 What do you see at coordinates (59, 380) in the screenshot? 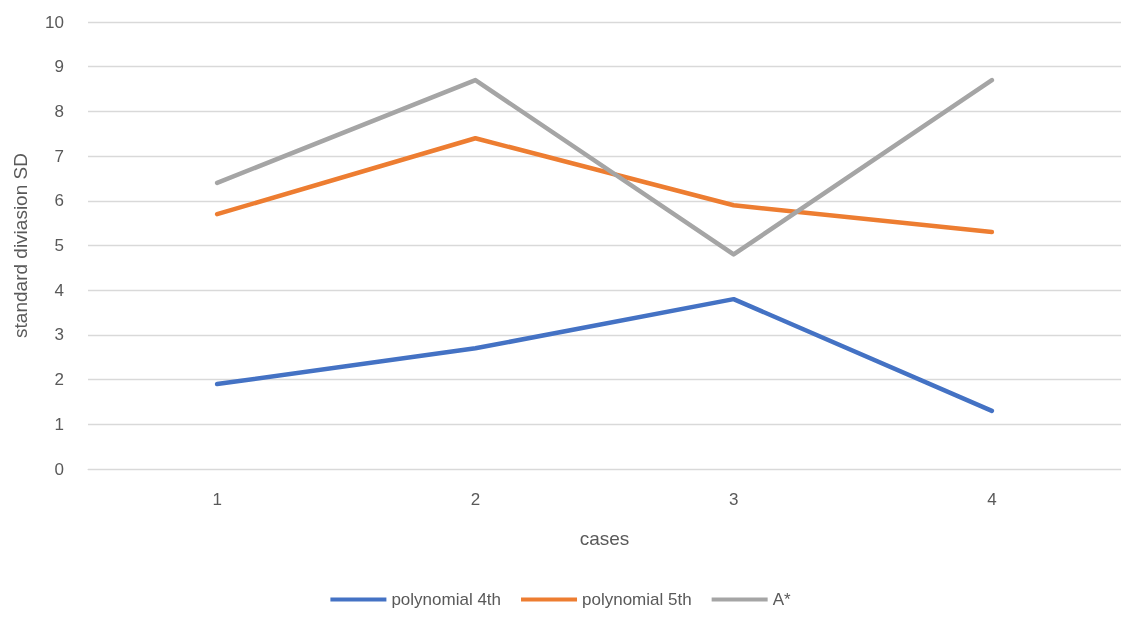
I see `y-tick-label: 2` at bounding box center [59, 380].